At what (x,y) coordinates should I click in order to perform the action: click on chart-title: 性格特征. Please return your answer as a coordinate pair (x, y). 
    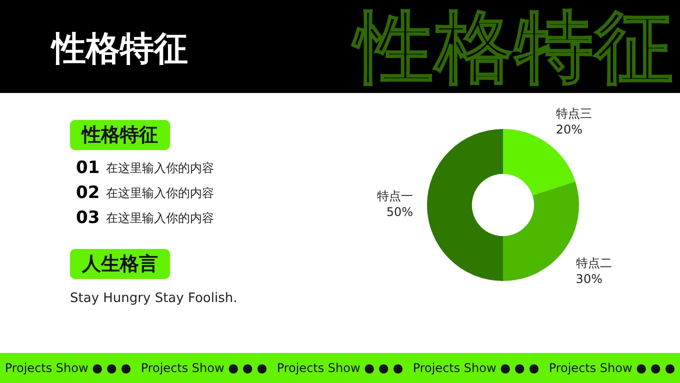
    Looking at the image, I should click on (120, 49).